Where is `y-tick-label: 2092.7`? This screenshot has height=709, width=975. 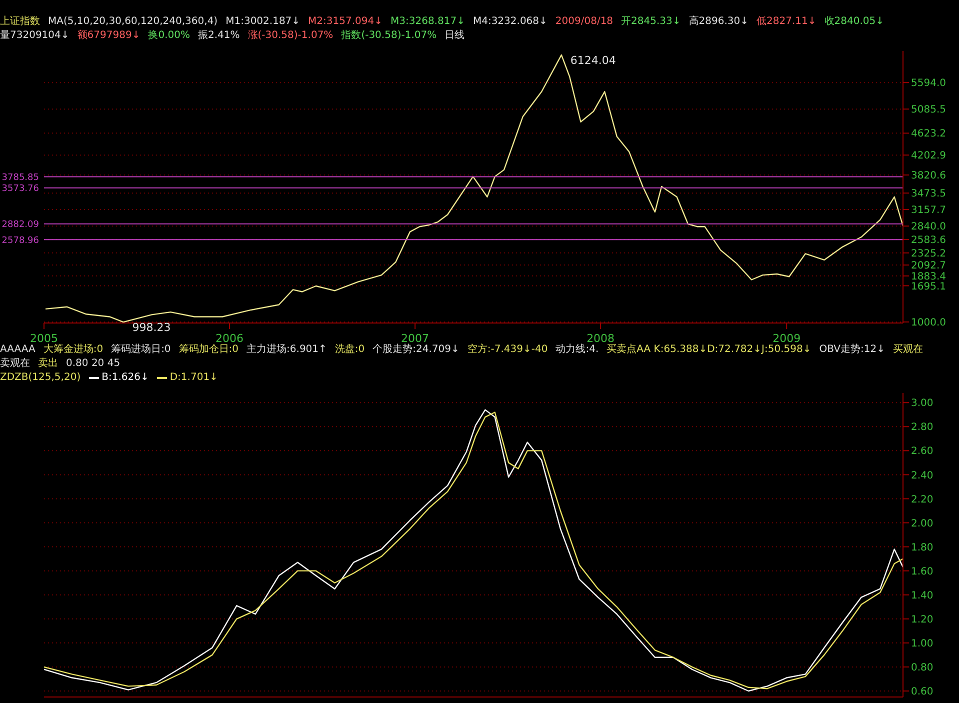
y-tick-label: 2092.7 is located at coordinates (928, 266).